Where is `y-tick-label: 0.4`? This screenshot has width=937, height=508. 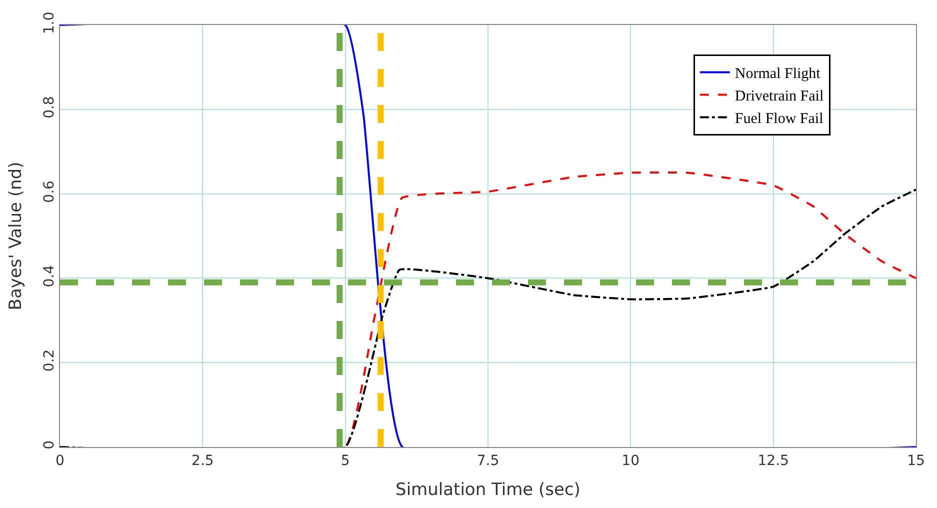
y-tick-label: 0.4 is located at coordinates (49, 276).